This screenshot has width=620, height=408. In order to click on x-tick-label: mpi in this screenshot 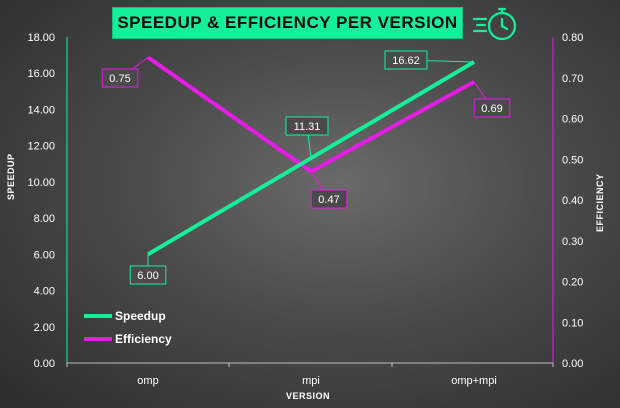, I will do `click(311, 381)`.